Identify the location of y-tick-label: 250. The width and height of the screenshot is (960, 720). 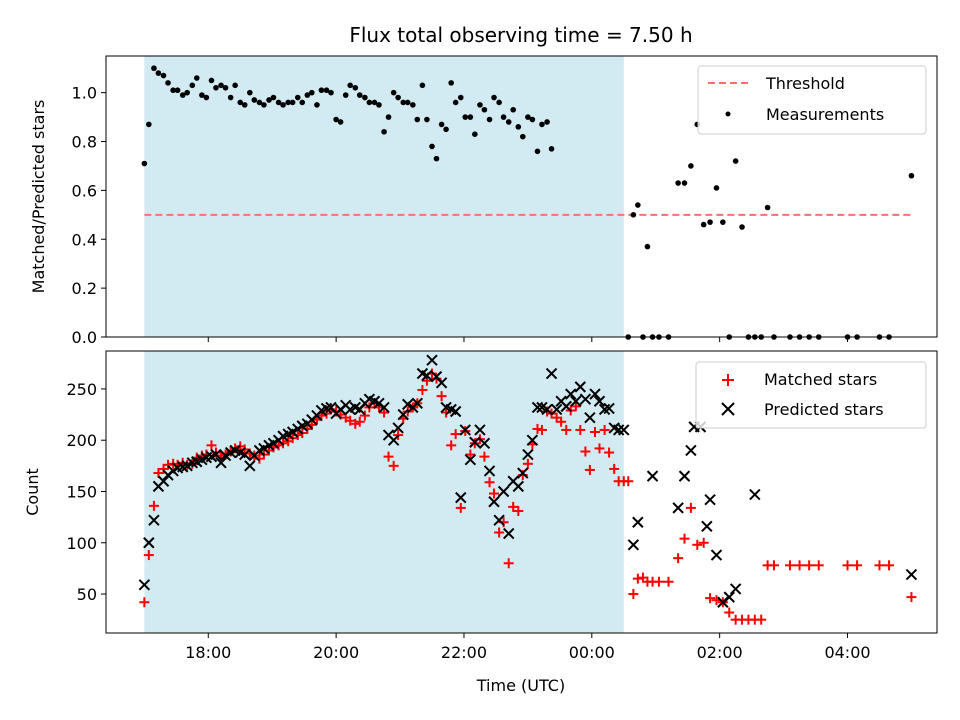
(81, 389).